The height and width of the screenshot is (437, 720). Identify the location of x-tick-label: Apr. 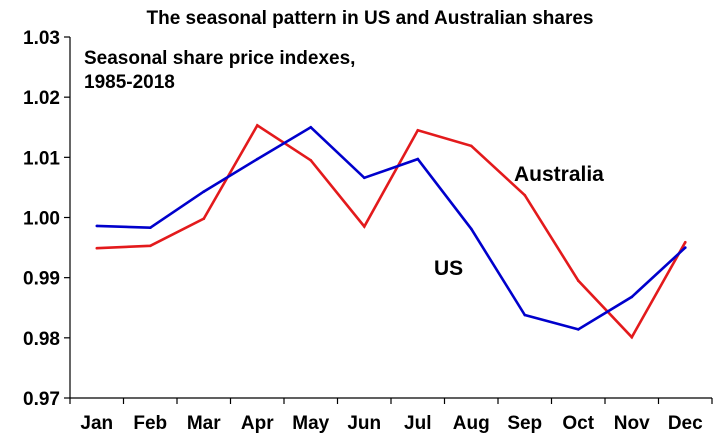
(257, 423).